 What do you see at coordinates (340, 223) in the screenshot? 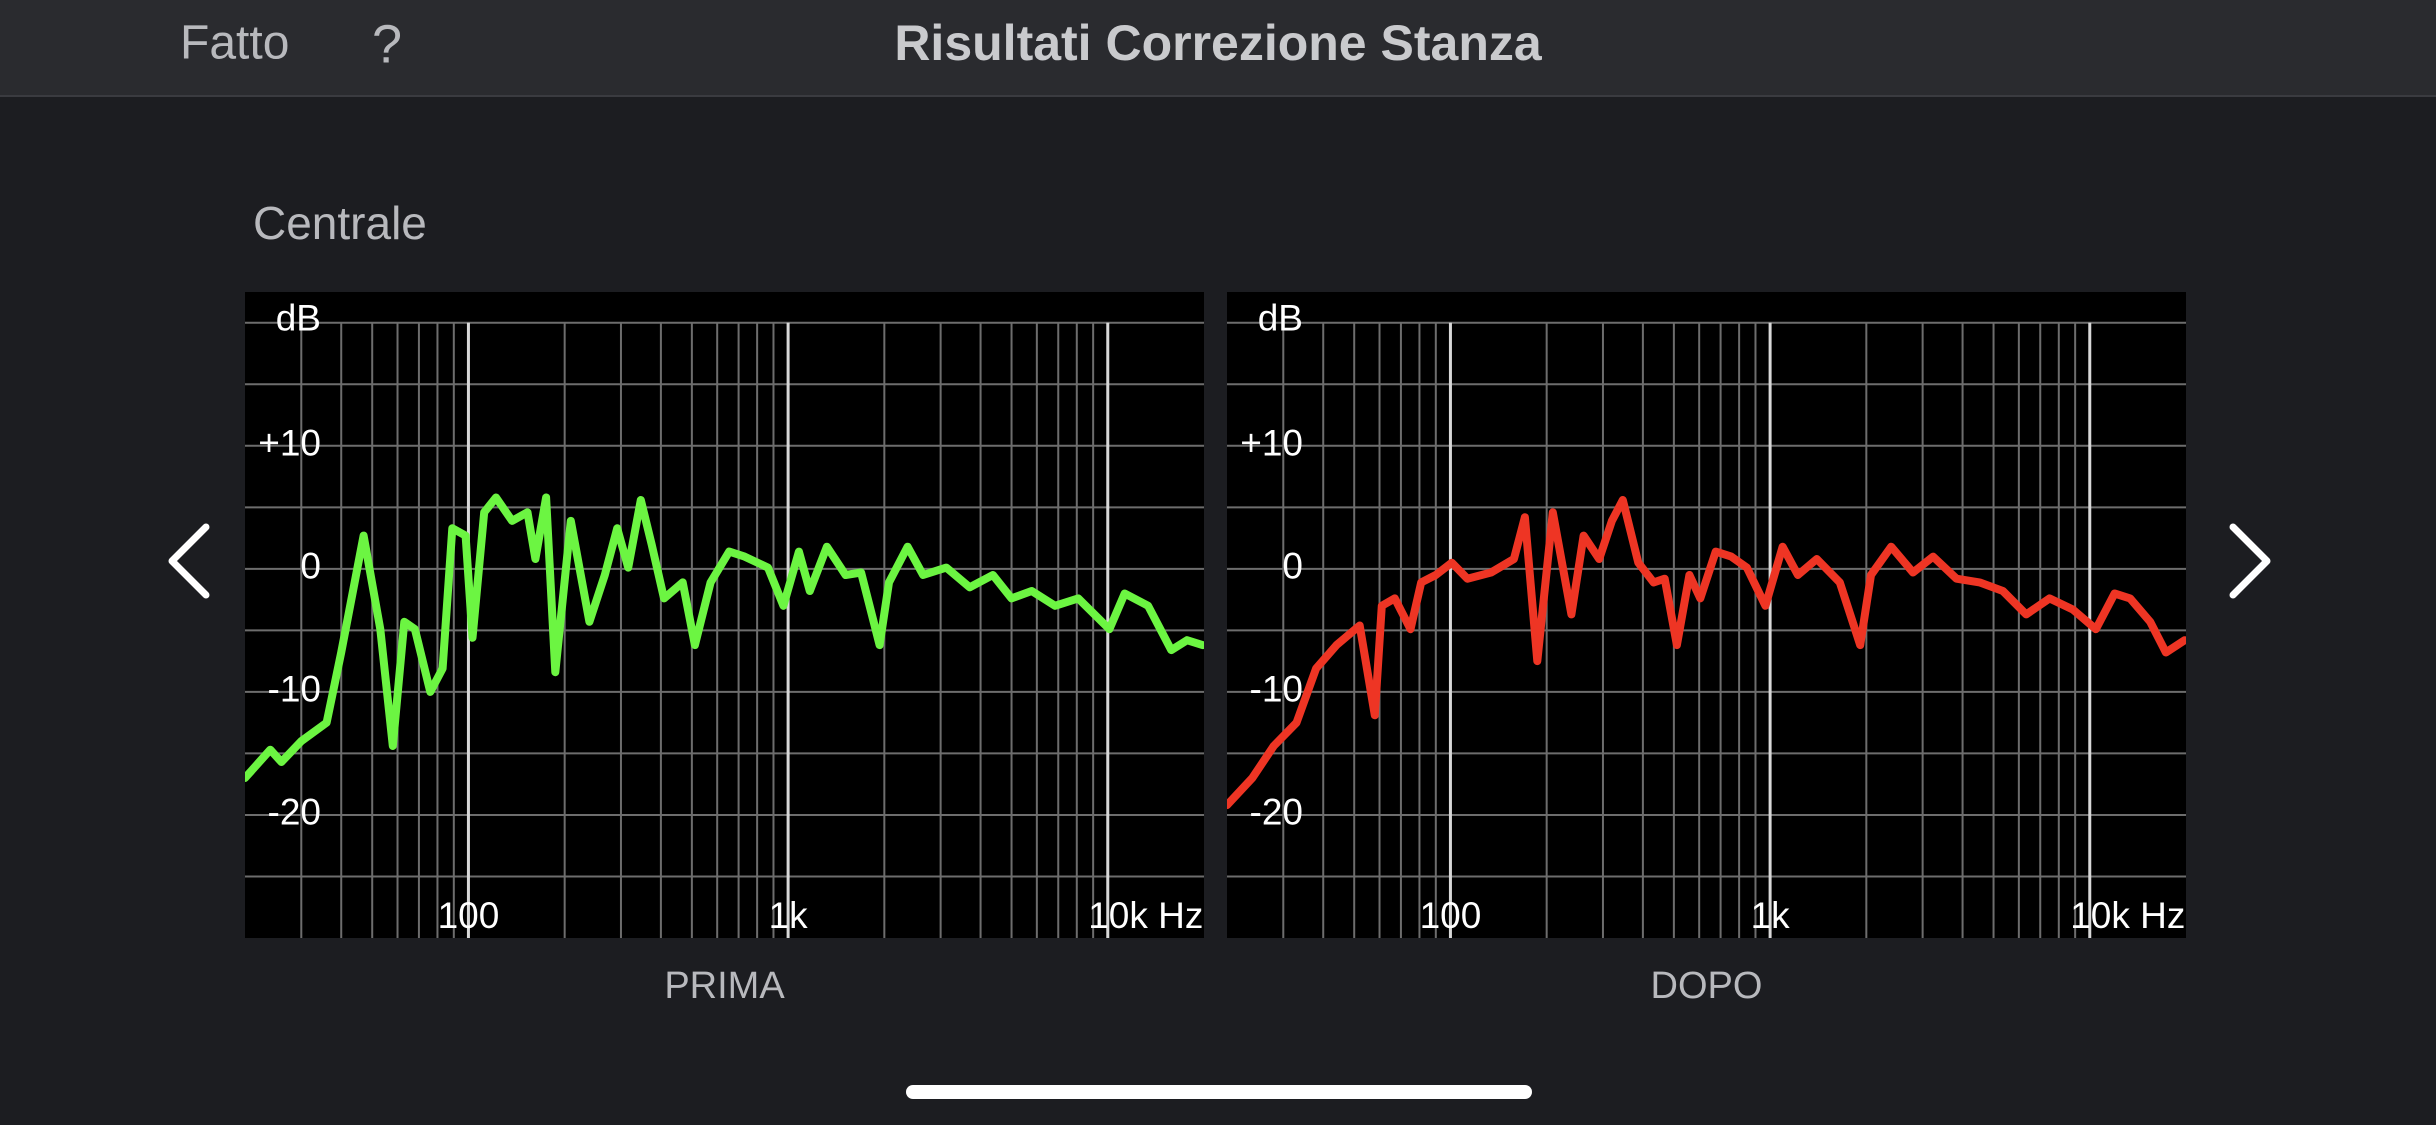
I see `section-title: Centrale` at bounding box center [340, 223].